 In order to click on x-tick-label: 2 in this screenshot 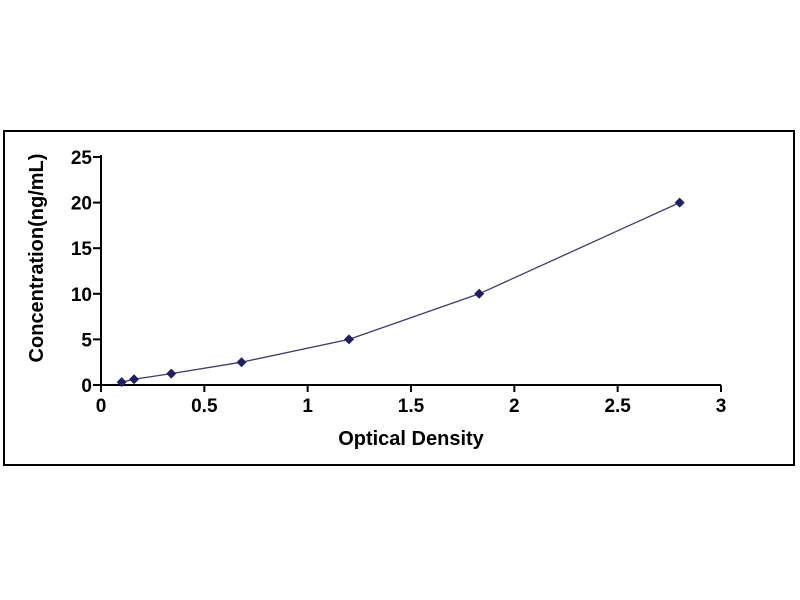, I will do `click(514, 406)`.